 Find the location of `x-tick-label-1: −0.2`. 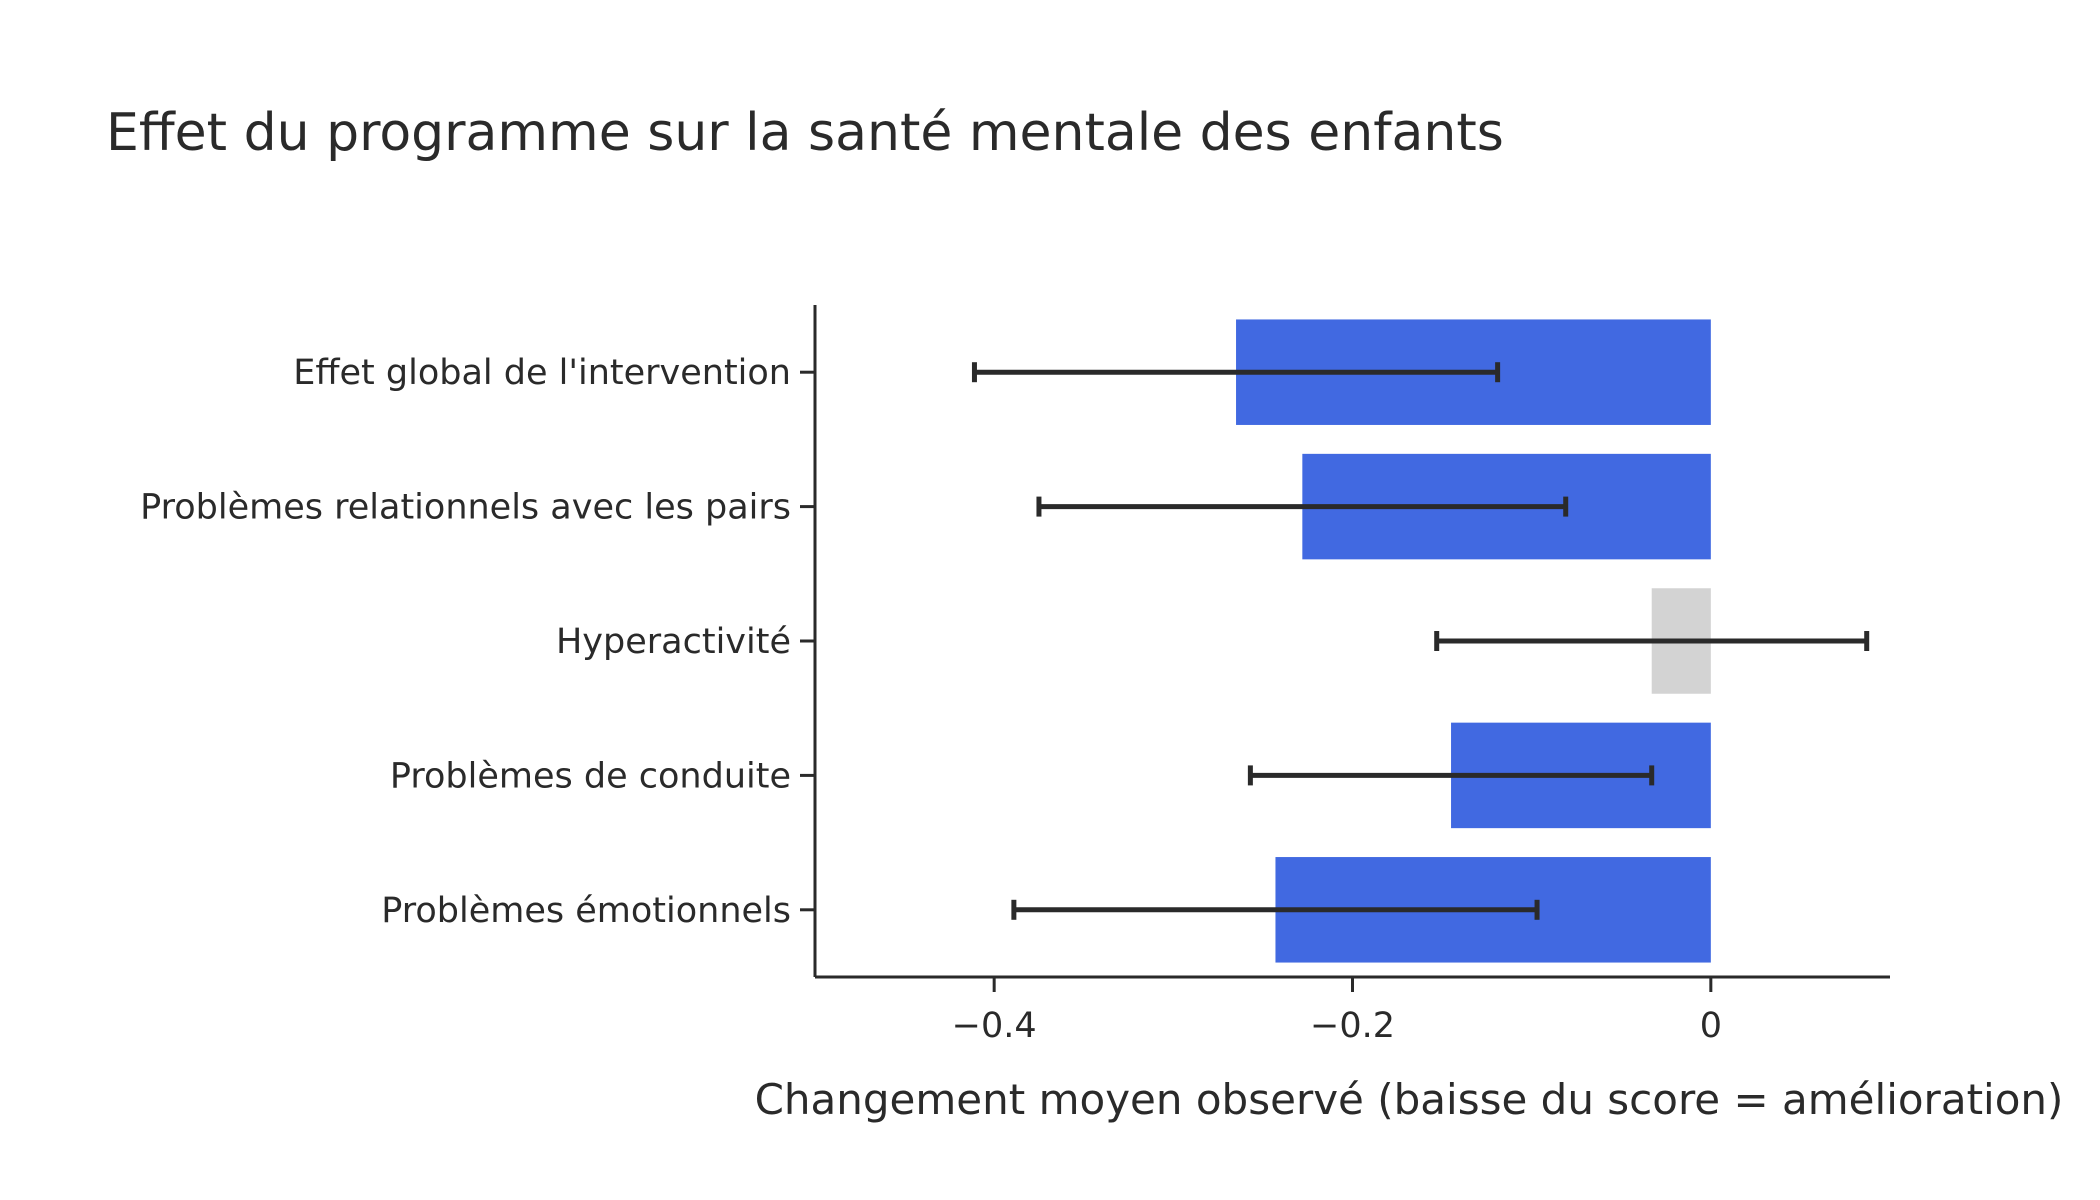

x-tick-label-1: −0.2 is located at coordinates (1352, 1026).